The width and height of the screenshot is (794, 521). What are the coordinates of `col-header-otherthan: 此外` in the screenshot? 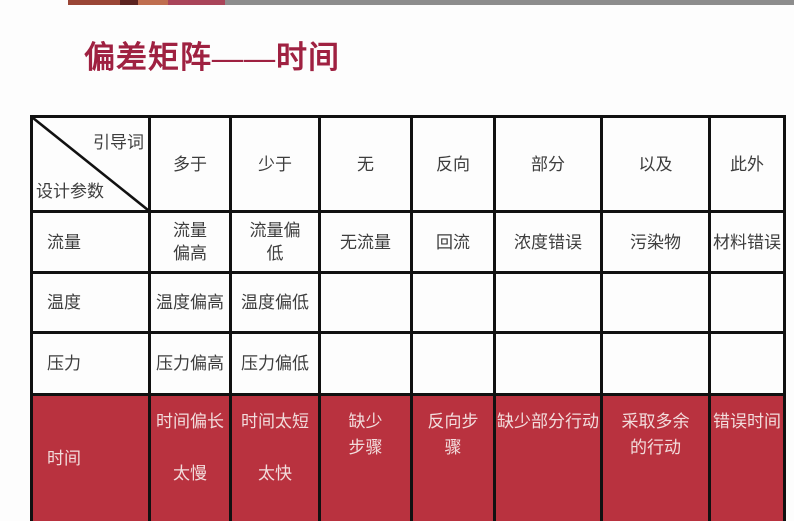 It's located at (747, 164).